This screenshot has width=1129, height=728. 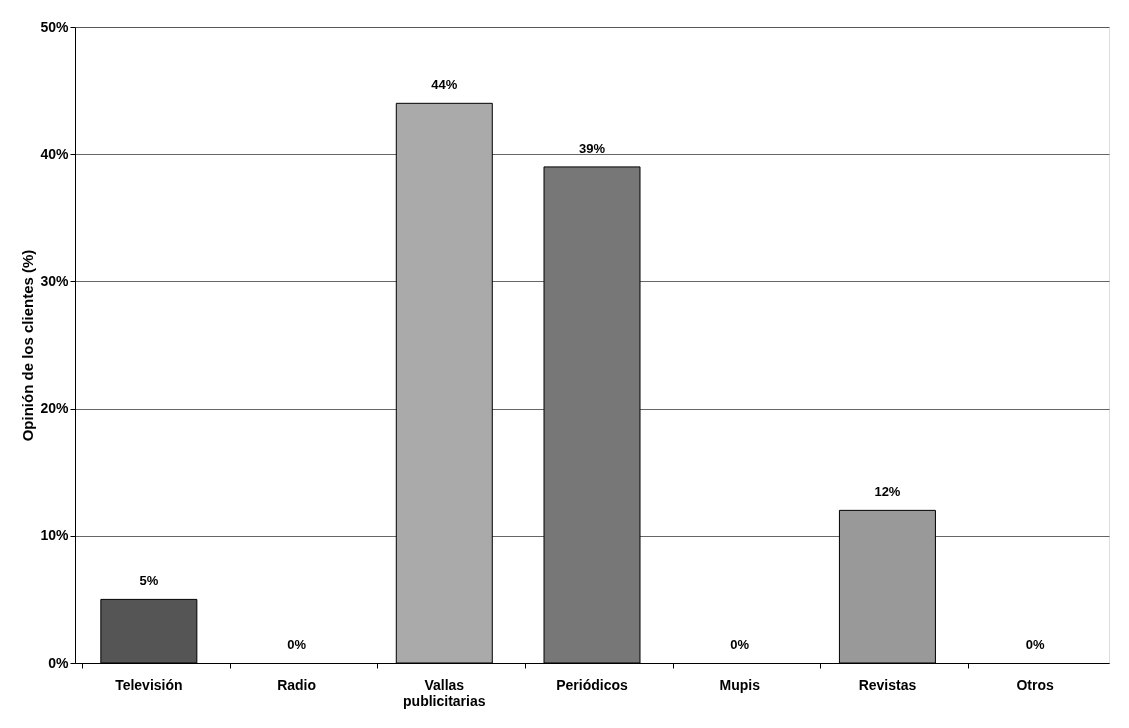 What do you see at coordinates (59, 662) in the screenshot?
I see `y-tick-label: 0%` at bounding box center [59, 662].